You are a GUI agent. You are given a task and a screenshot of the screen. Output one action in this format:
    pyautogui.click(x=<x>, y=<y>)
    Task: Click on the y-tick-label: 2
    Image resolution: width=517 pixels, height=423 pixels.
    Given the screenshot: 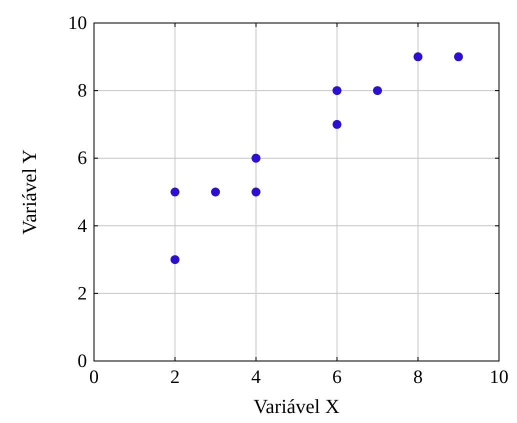 What is the action you would take?
    pyautogui.click(x=82, y=293)
    